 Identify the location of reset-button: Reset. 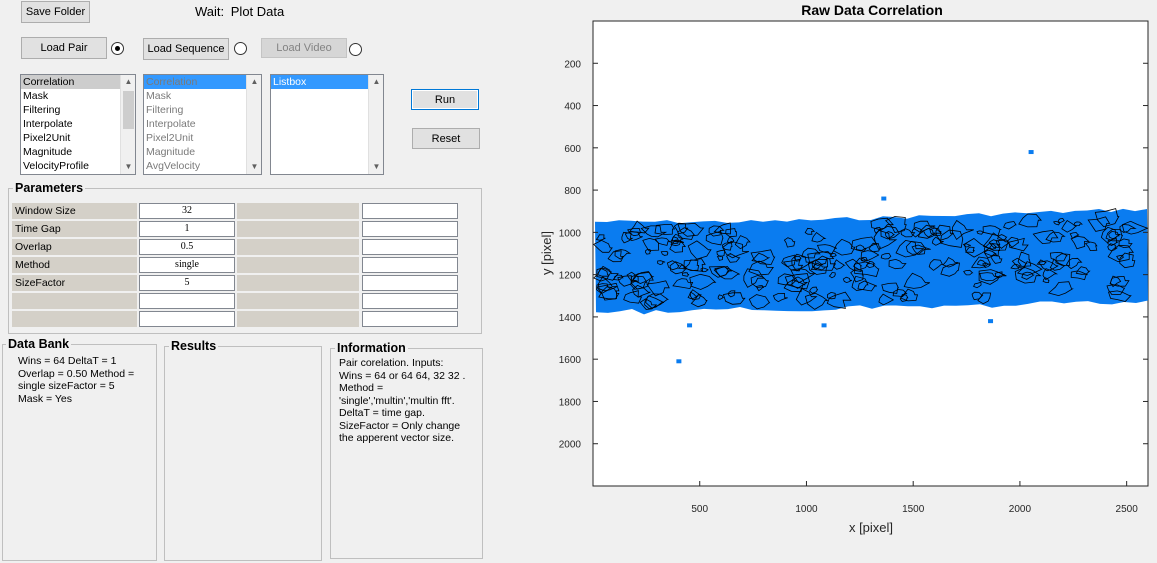
(446, 138).